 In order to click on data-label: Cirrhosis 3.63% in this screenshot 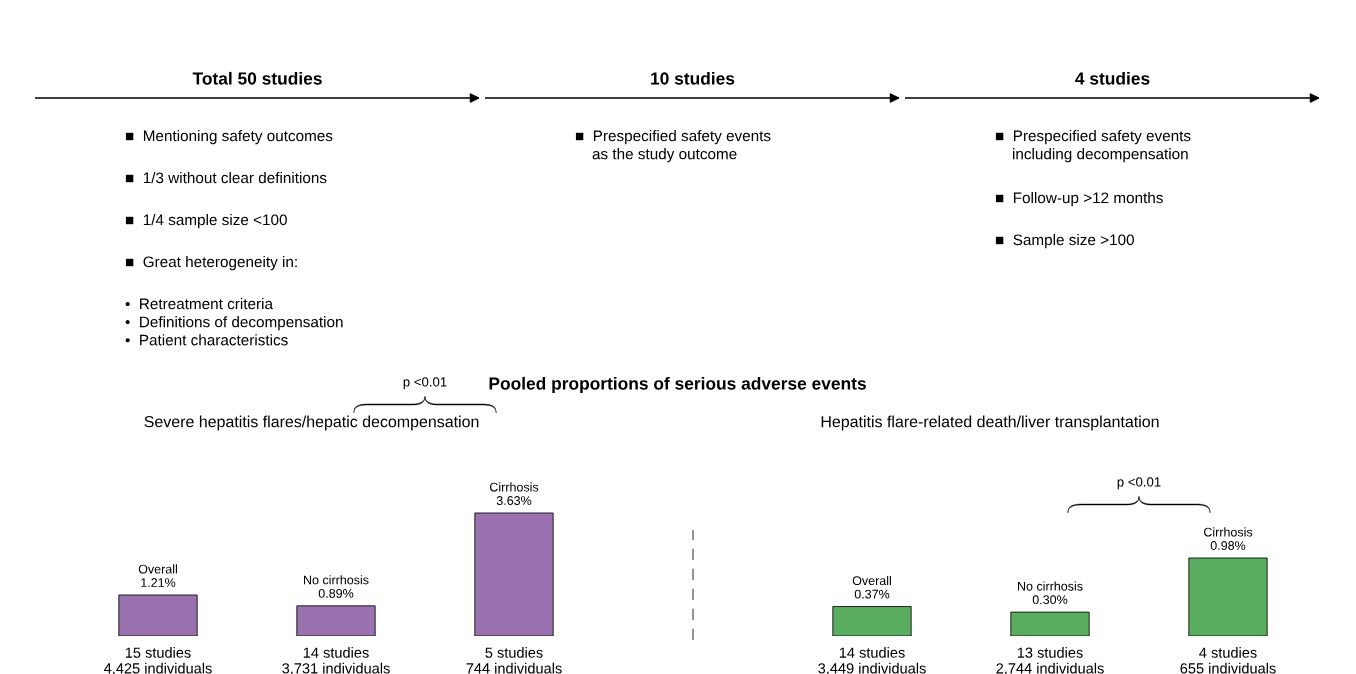, I will do `click(514, 493)`.